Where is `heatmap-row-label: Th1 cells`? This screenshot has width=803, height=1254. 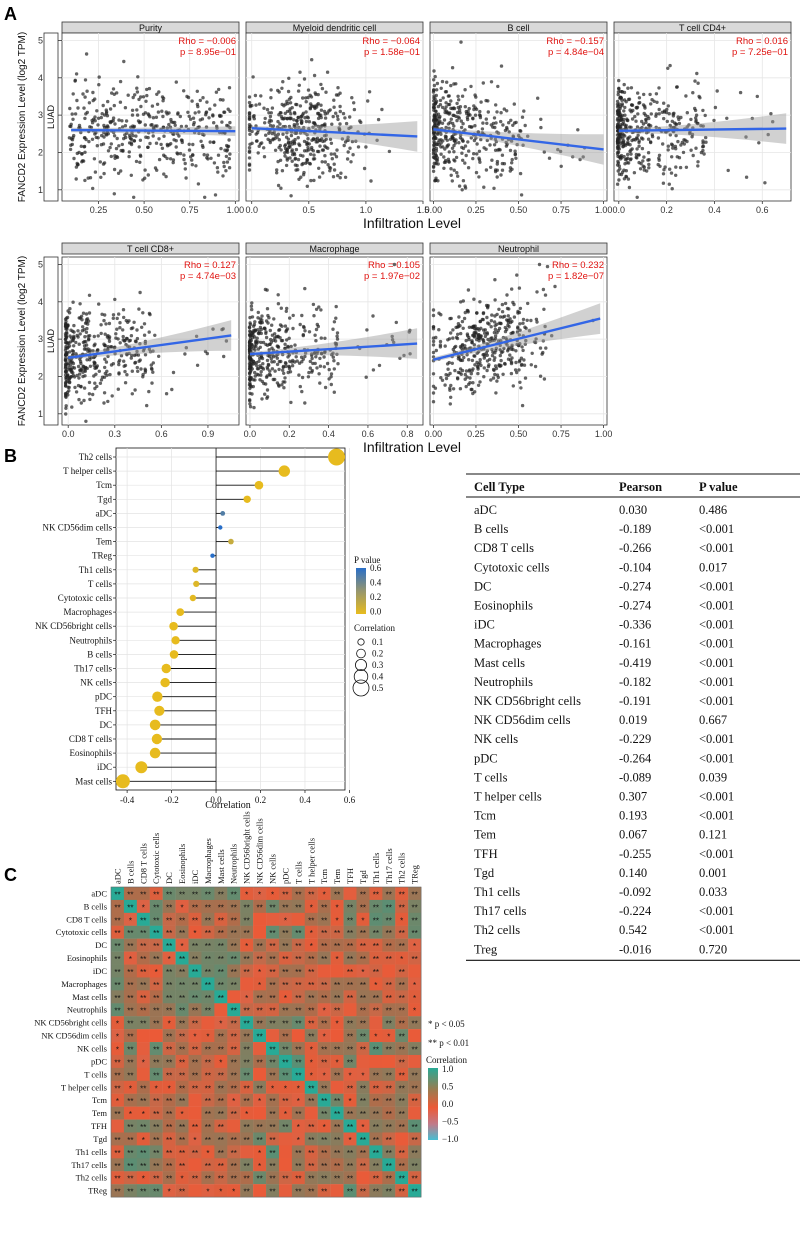 heatmap-row-label: Th1 cells is located at coordinates (91, 1152).